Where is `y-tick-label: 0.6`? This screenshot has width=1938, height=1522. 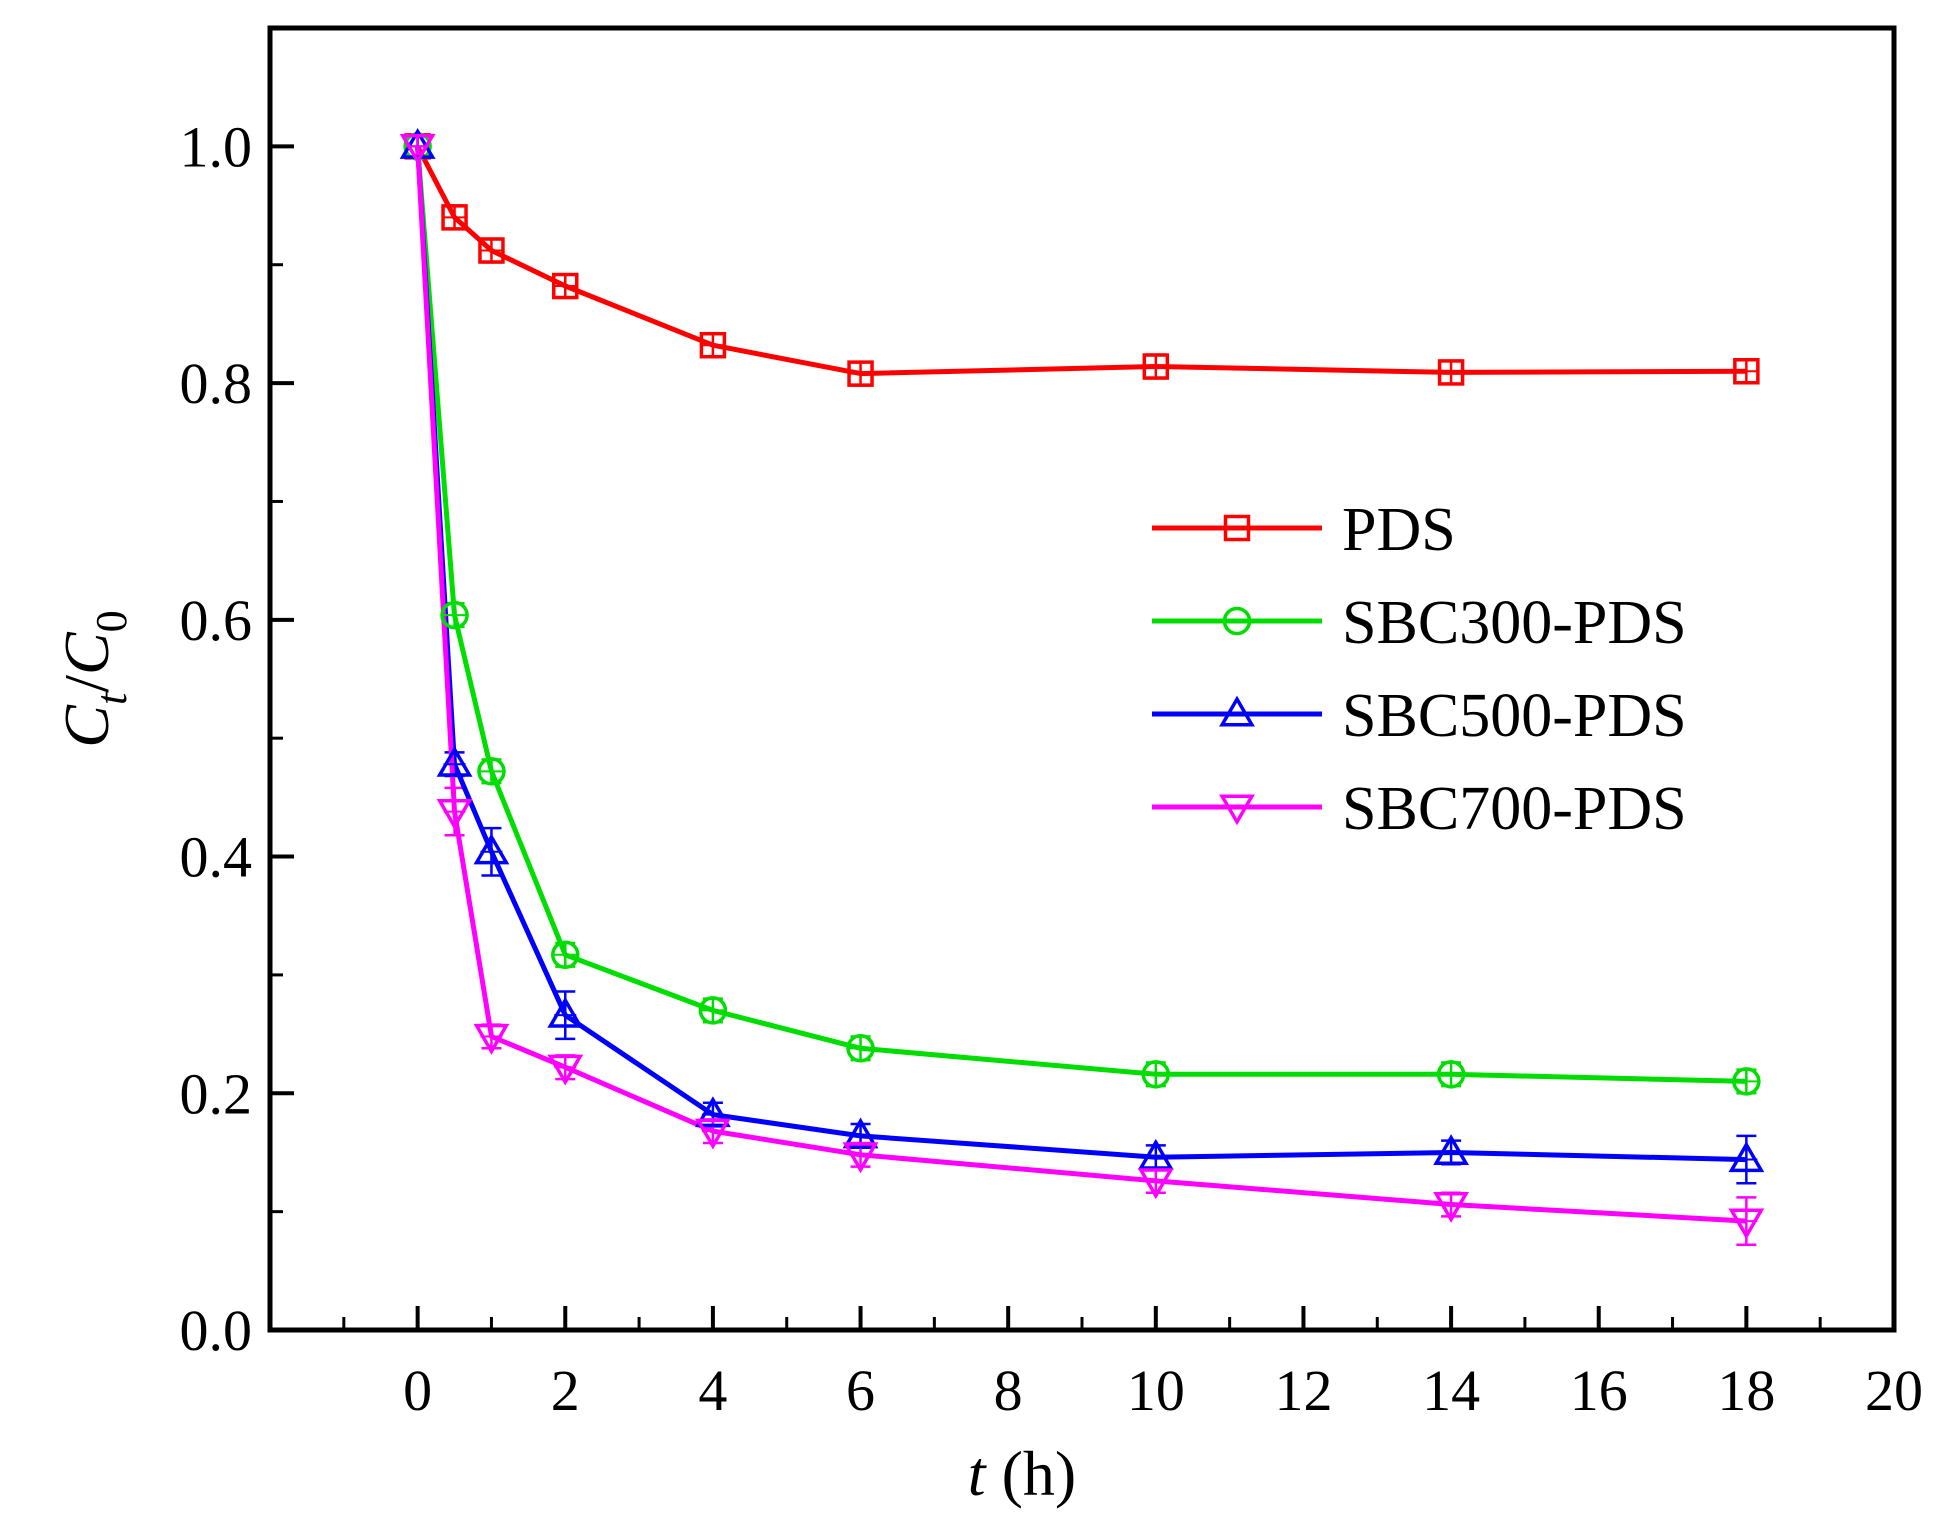
y-tick-label: 0.6 is located at coordinates (216, 620).